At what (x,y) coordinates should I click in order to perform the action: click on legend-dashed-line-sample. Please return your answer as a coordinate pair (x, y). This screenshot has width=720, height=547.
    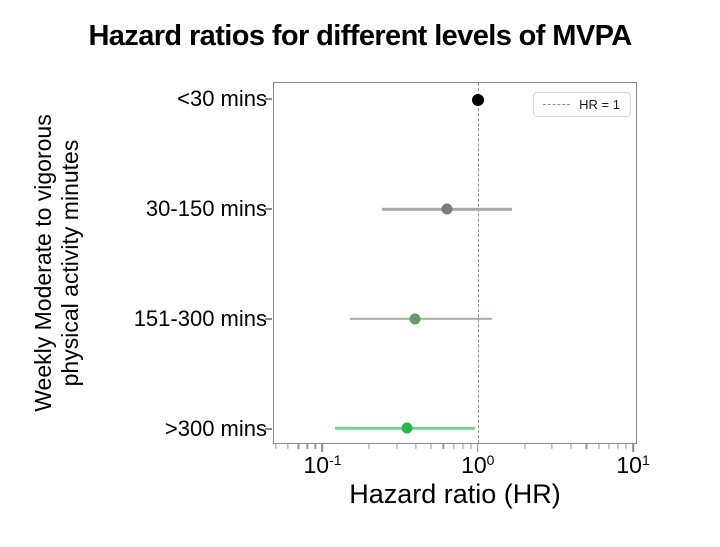
    Looking at the image, I should click on (557, 104).